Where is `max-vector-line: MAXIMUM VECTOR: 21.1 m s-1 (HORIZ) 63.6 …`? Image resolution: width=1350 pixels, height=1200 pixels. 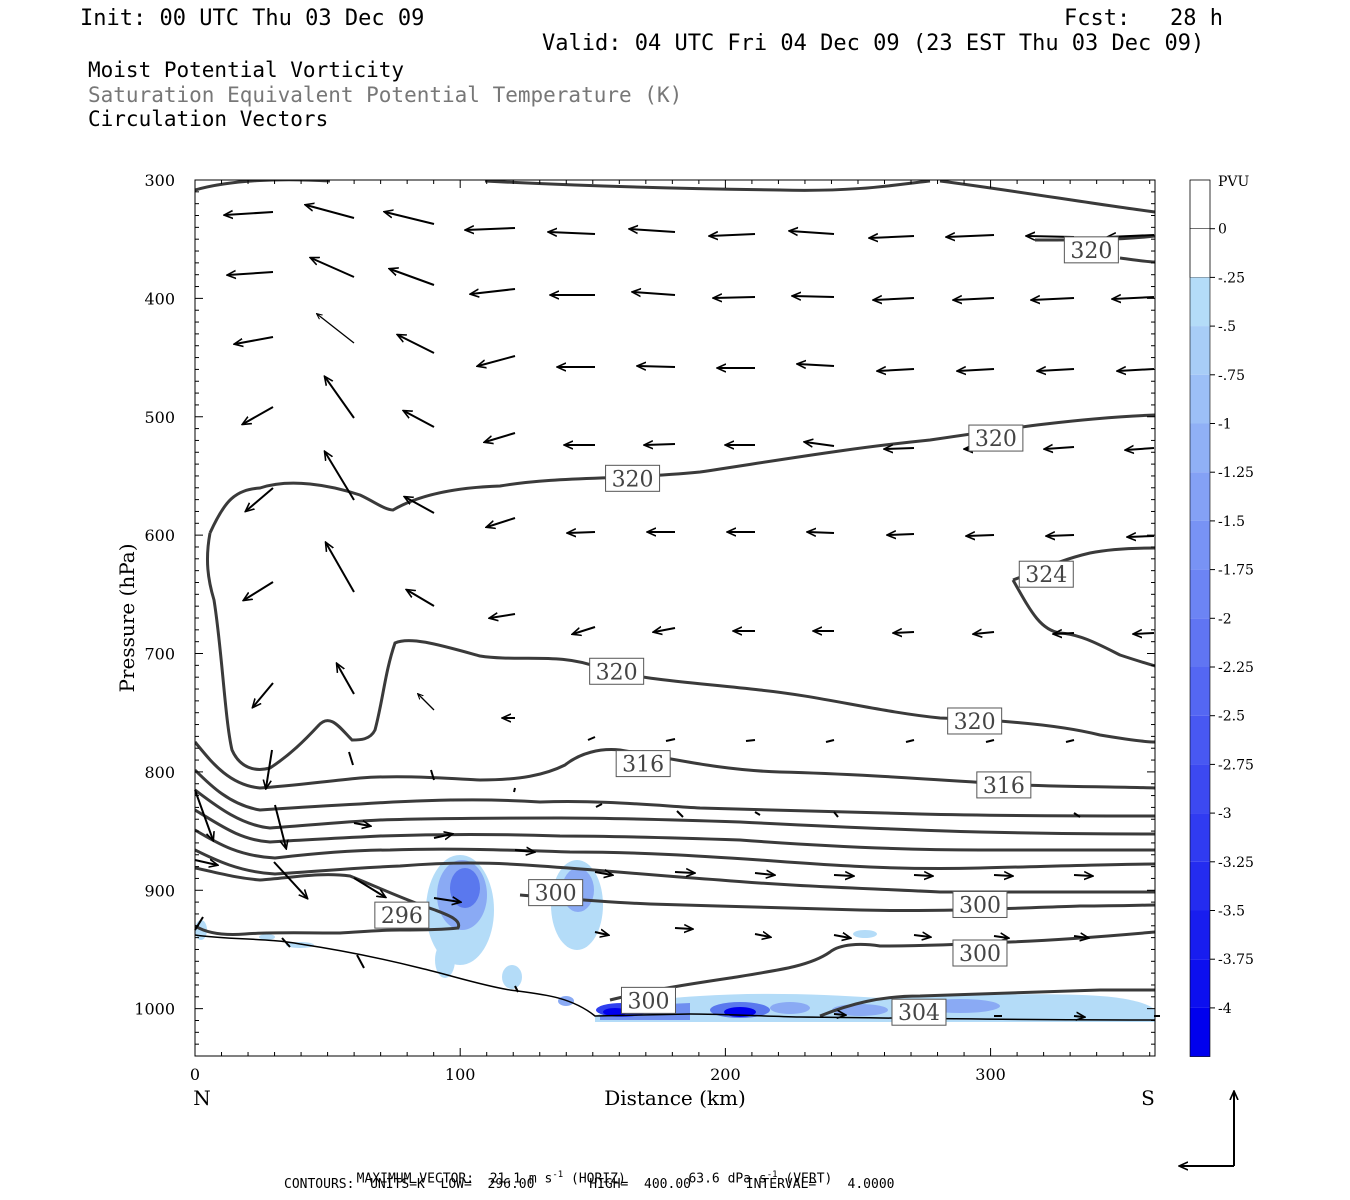 max-vector-line: MAXIMUM VECTOR: 21.1 m s-1 (HORIZ) 63.6 … is located at coordinates (587, 1172).